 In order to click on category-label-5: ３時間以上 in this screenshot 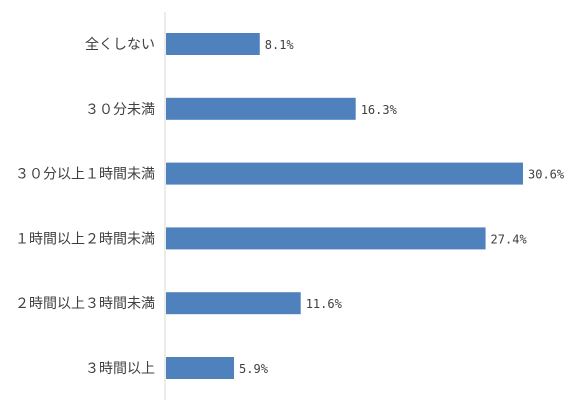, I will do `click(120, 369)`.